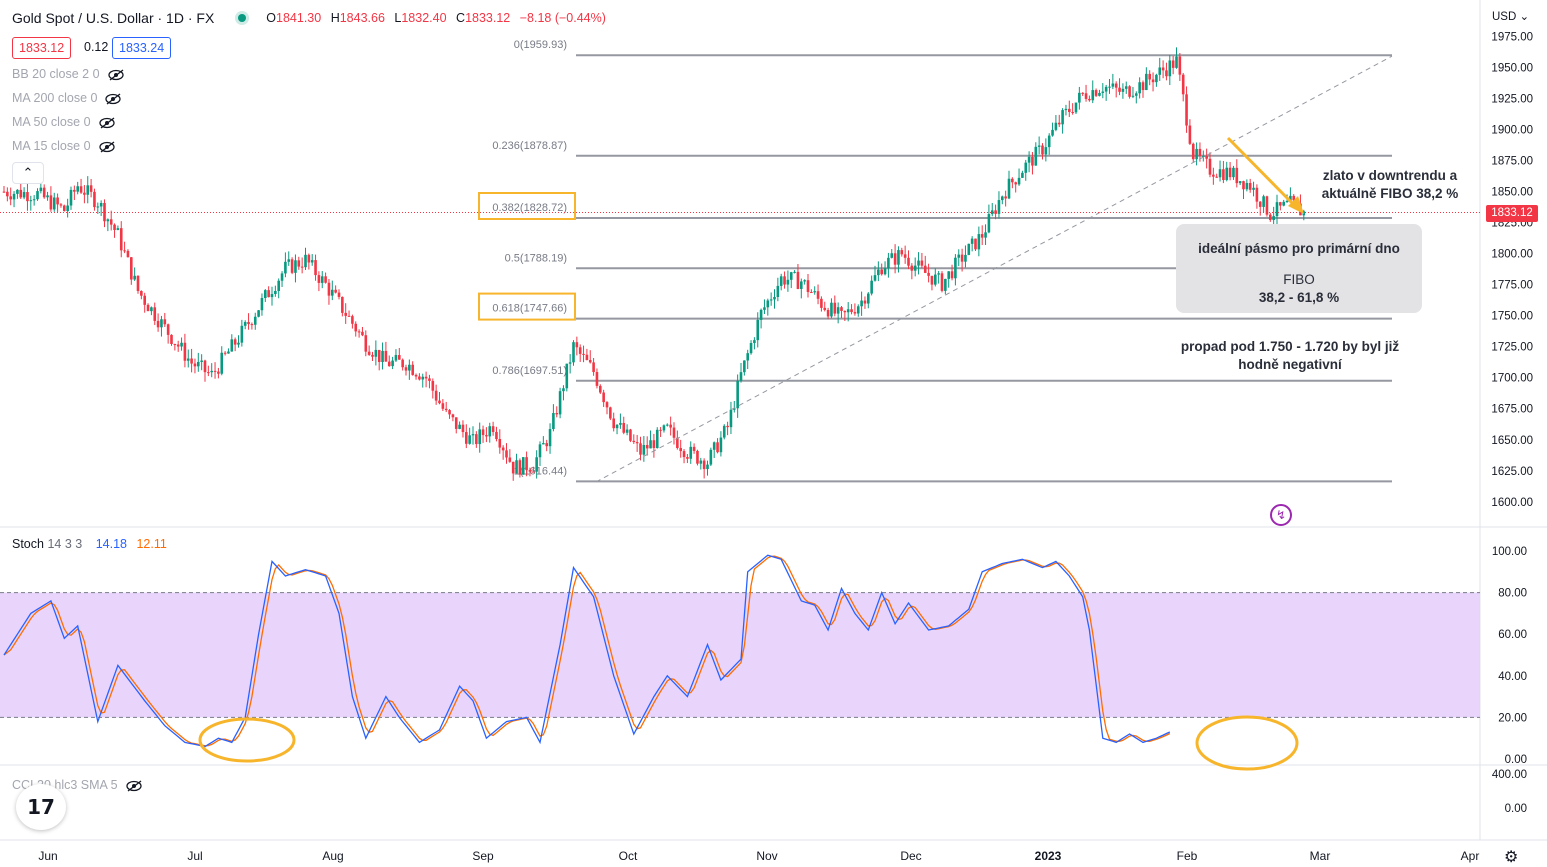  Describe the element at coordinates (529, 371) in the screenshot. I see `fib-level-label: 0.786(1697.51)` at that location.